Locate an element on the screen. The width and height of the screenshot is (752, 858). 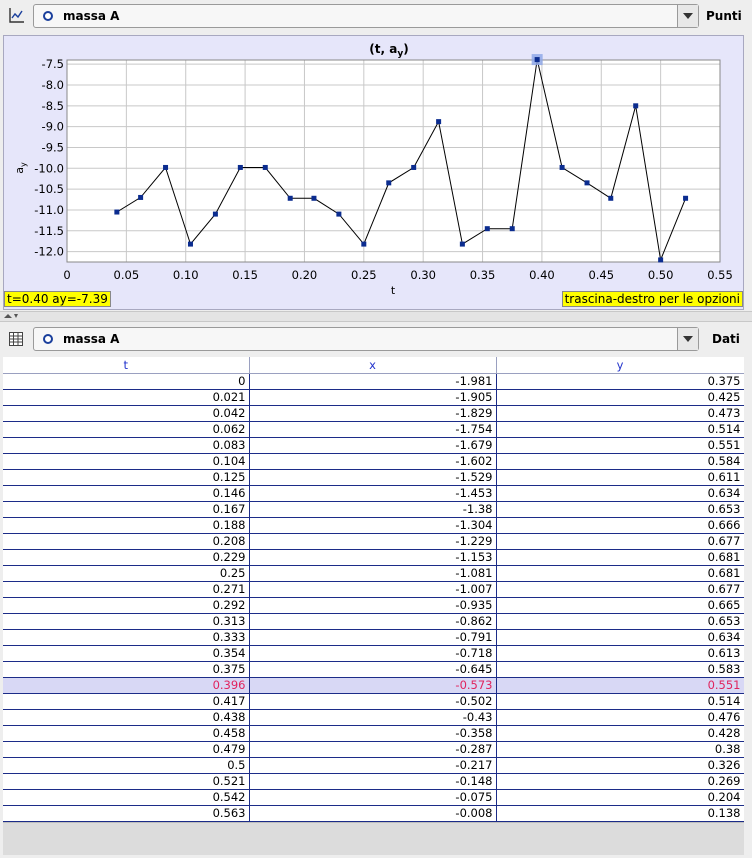
split-arrows-icon is located at coordinates (12, 316).